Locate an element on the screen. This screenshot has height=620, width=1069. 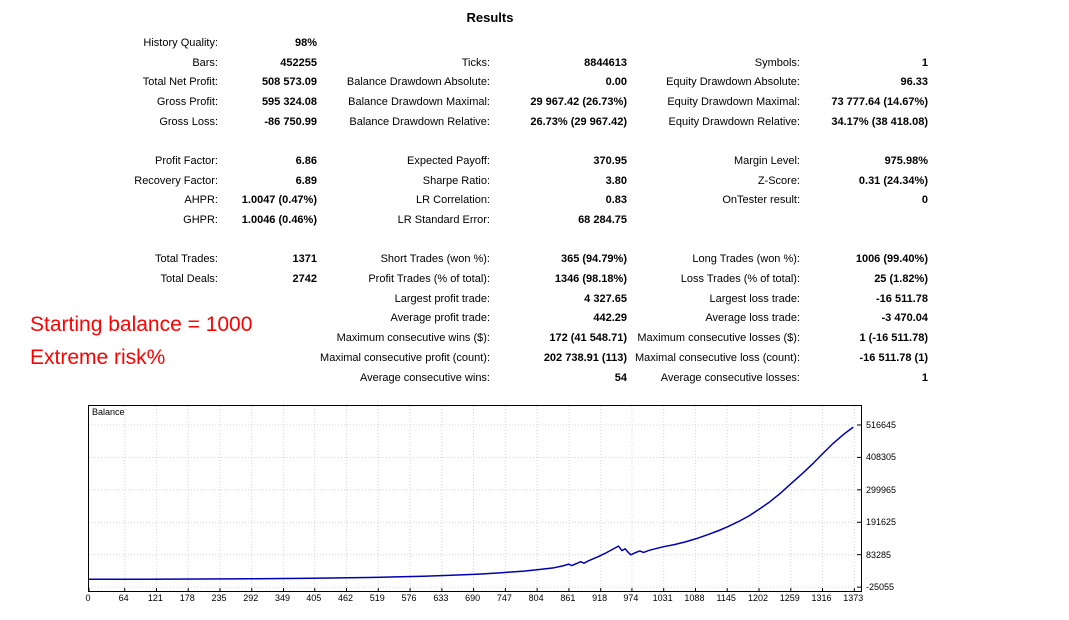
y-axis-tick-label: 191625 is located at coordinates (881, 522).